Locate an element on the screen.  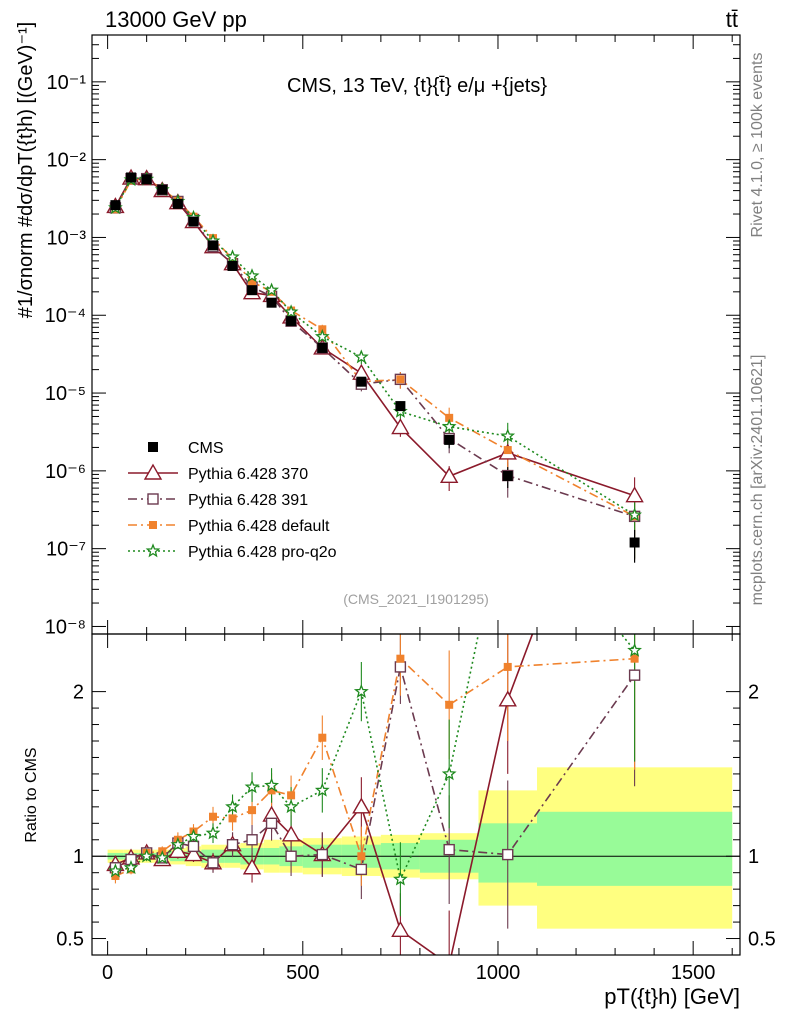
y-tick-label: 10⁻⁷ is located at coordinates (66, 550).